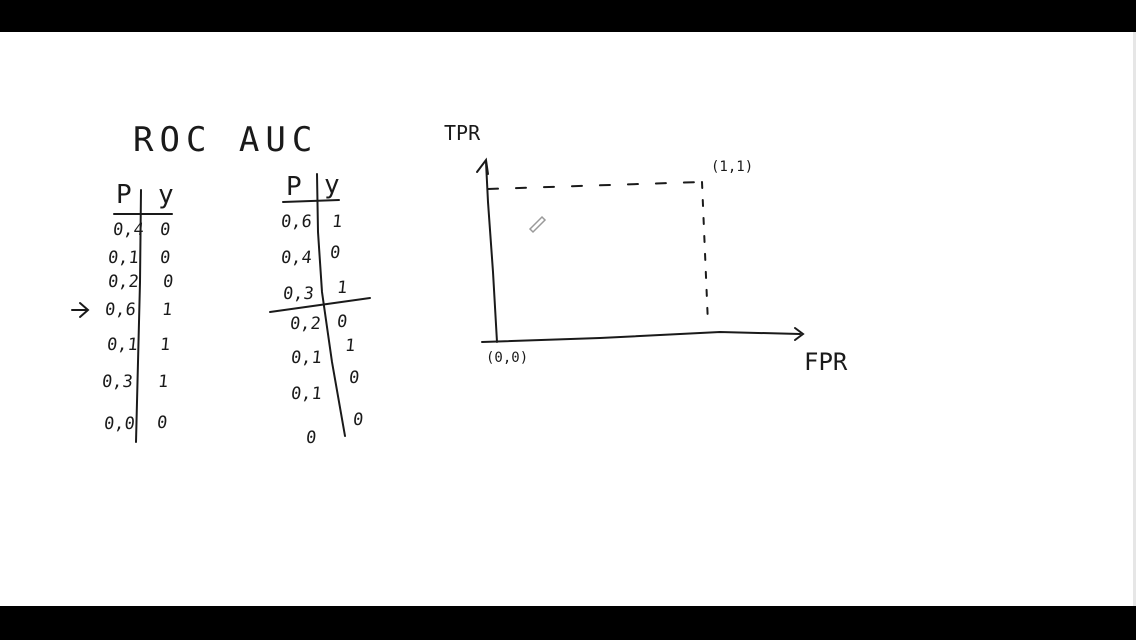 Image resolution: width=1136 pixels, height=640 pixels. What do you see at coordinates (294, 187) in the screenshot?
I see `table2-header-p: P` at bounding box center [294, 187].